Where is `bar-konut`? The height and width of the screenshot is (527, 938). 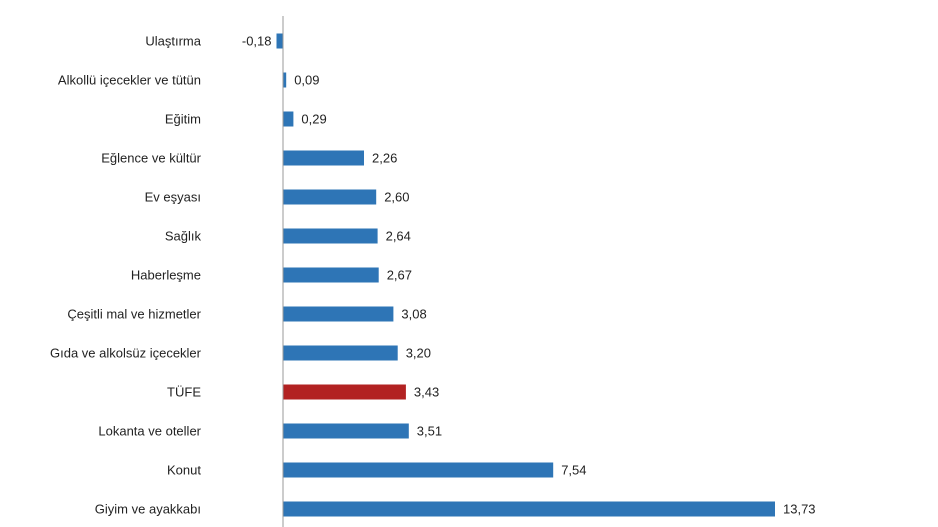 bar-konut is located at coordinates (418, 470).